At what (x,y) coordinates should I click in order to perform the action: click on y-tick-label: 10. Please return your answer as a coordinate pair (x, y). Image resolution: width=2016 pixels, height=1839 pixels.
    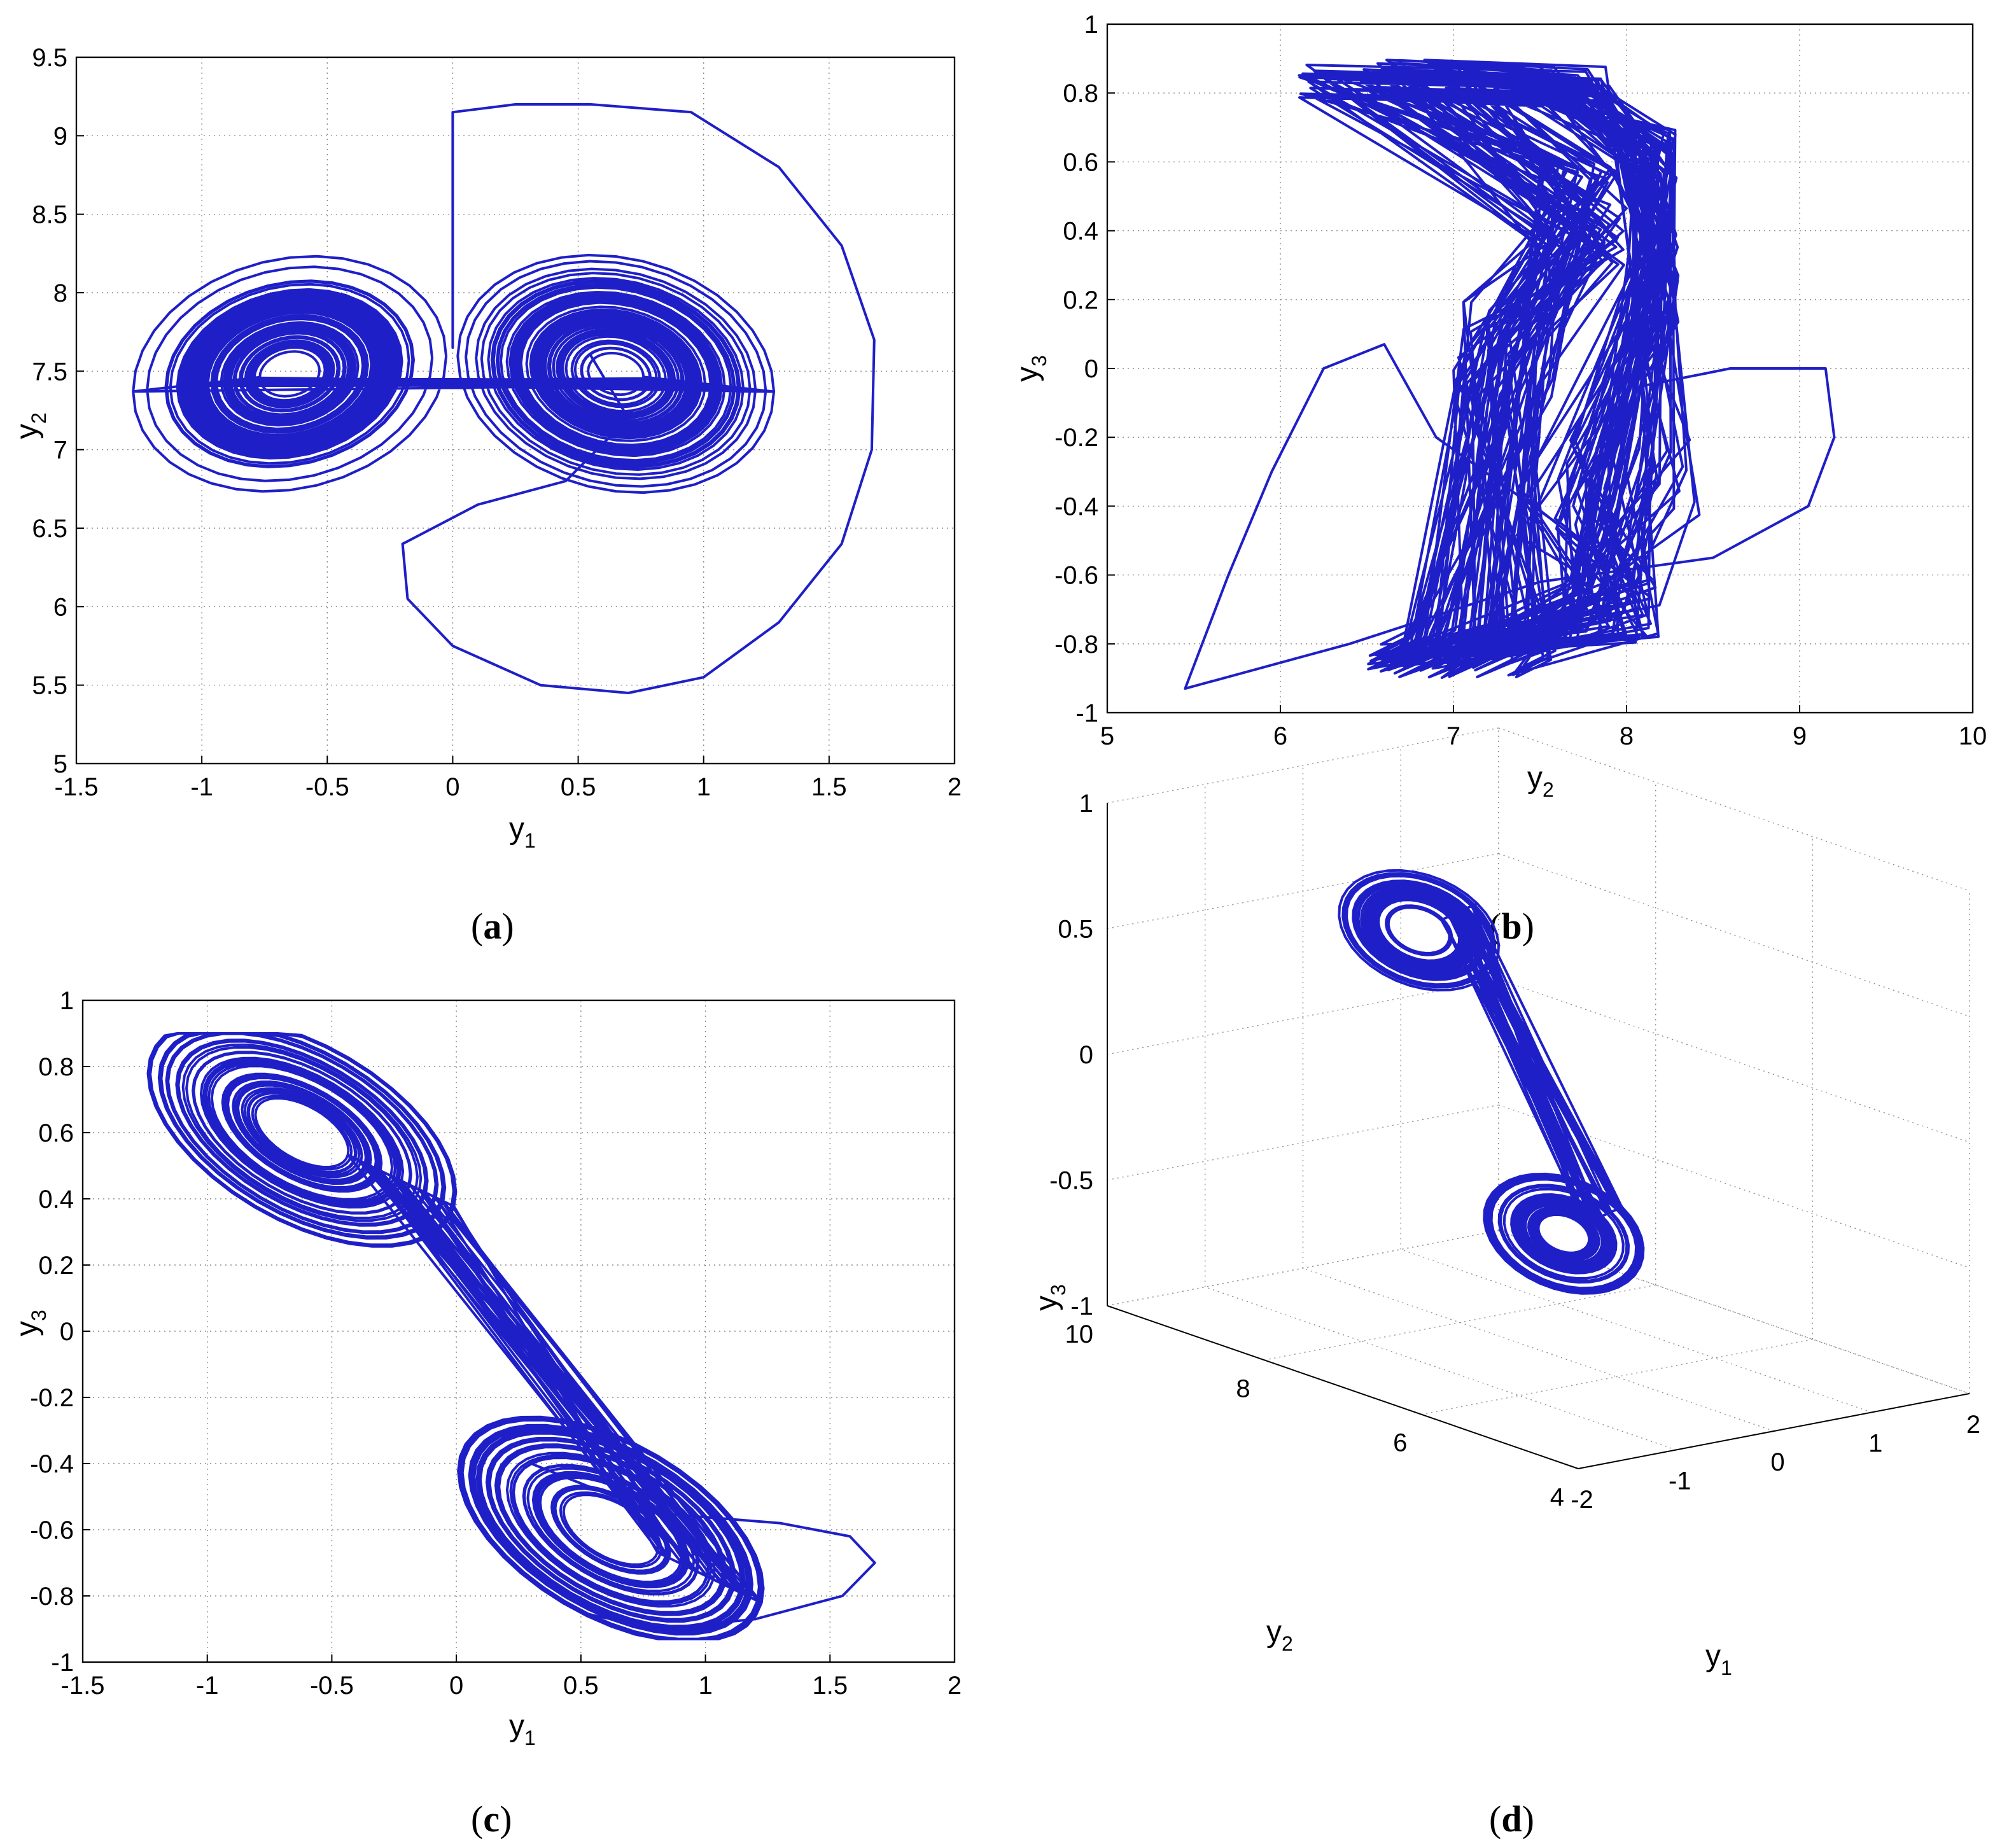
    Looking at the image, I should click on (1079, 1334).